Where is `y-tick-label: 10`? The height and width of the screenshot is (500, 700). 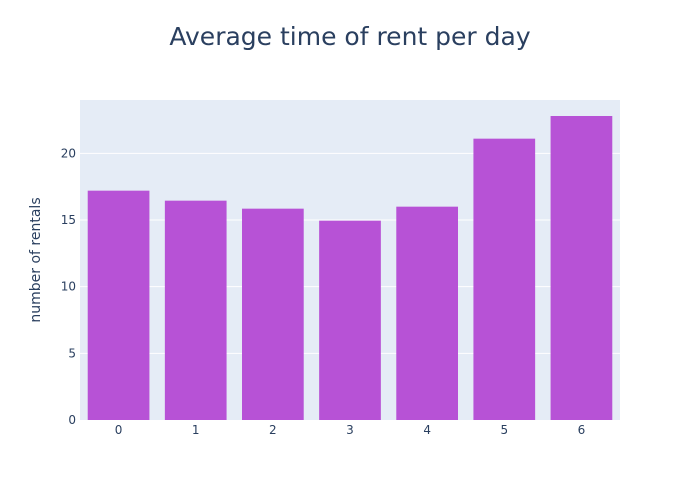 y-tick-label: 10 is located at coordinates (68, 287).